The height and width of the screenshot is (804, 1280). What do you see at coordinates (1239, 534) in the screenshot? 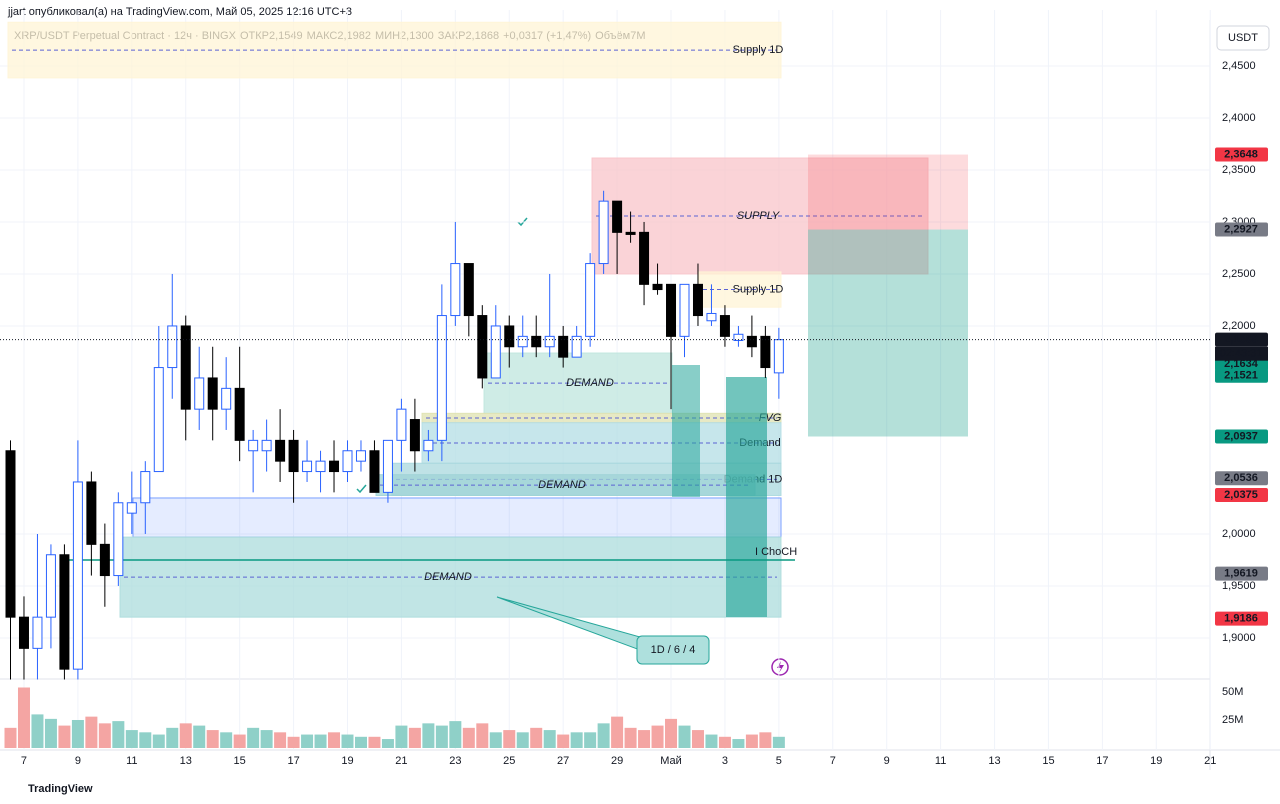
I see `y-tick-label: 2,0000` at bounding box center [1239, 534].